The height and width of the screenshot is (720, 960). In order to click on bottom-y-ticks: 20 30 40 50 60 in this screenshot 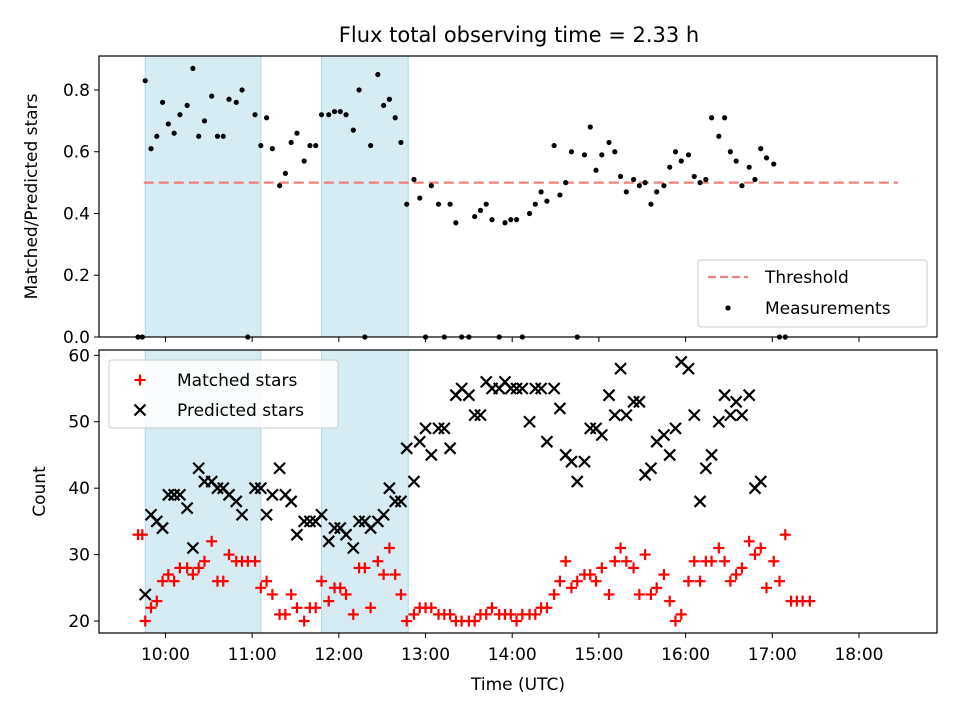, I will do `click(83, 489)`.